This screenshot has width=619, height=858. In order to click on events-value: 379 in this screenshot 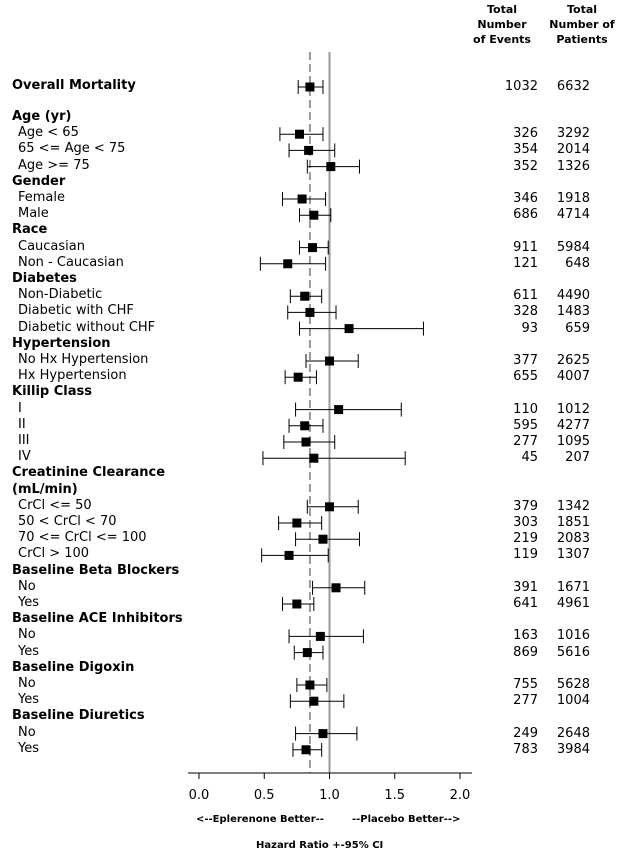, I will do `click(525, 506)`.